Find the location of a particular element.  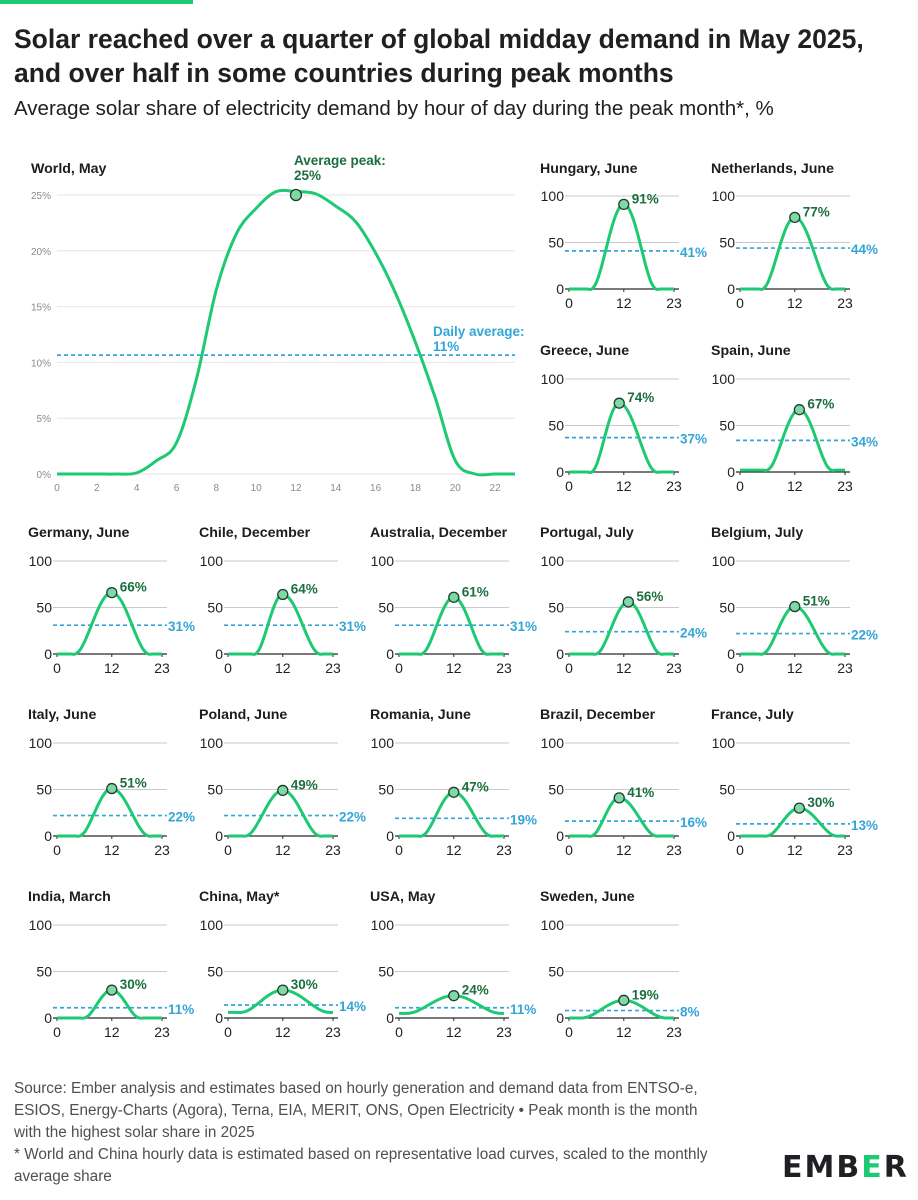

x-tick-label: 6 is located at coordinates (177, 488).